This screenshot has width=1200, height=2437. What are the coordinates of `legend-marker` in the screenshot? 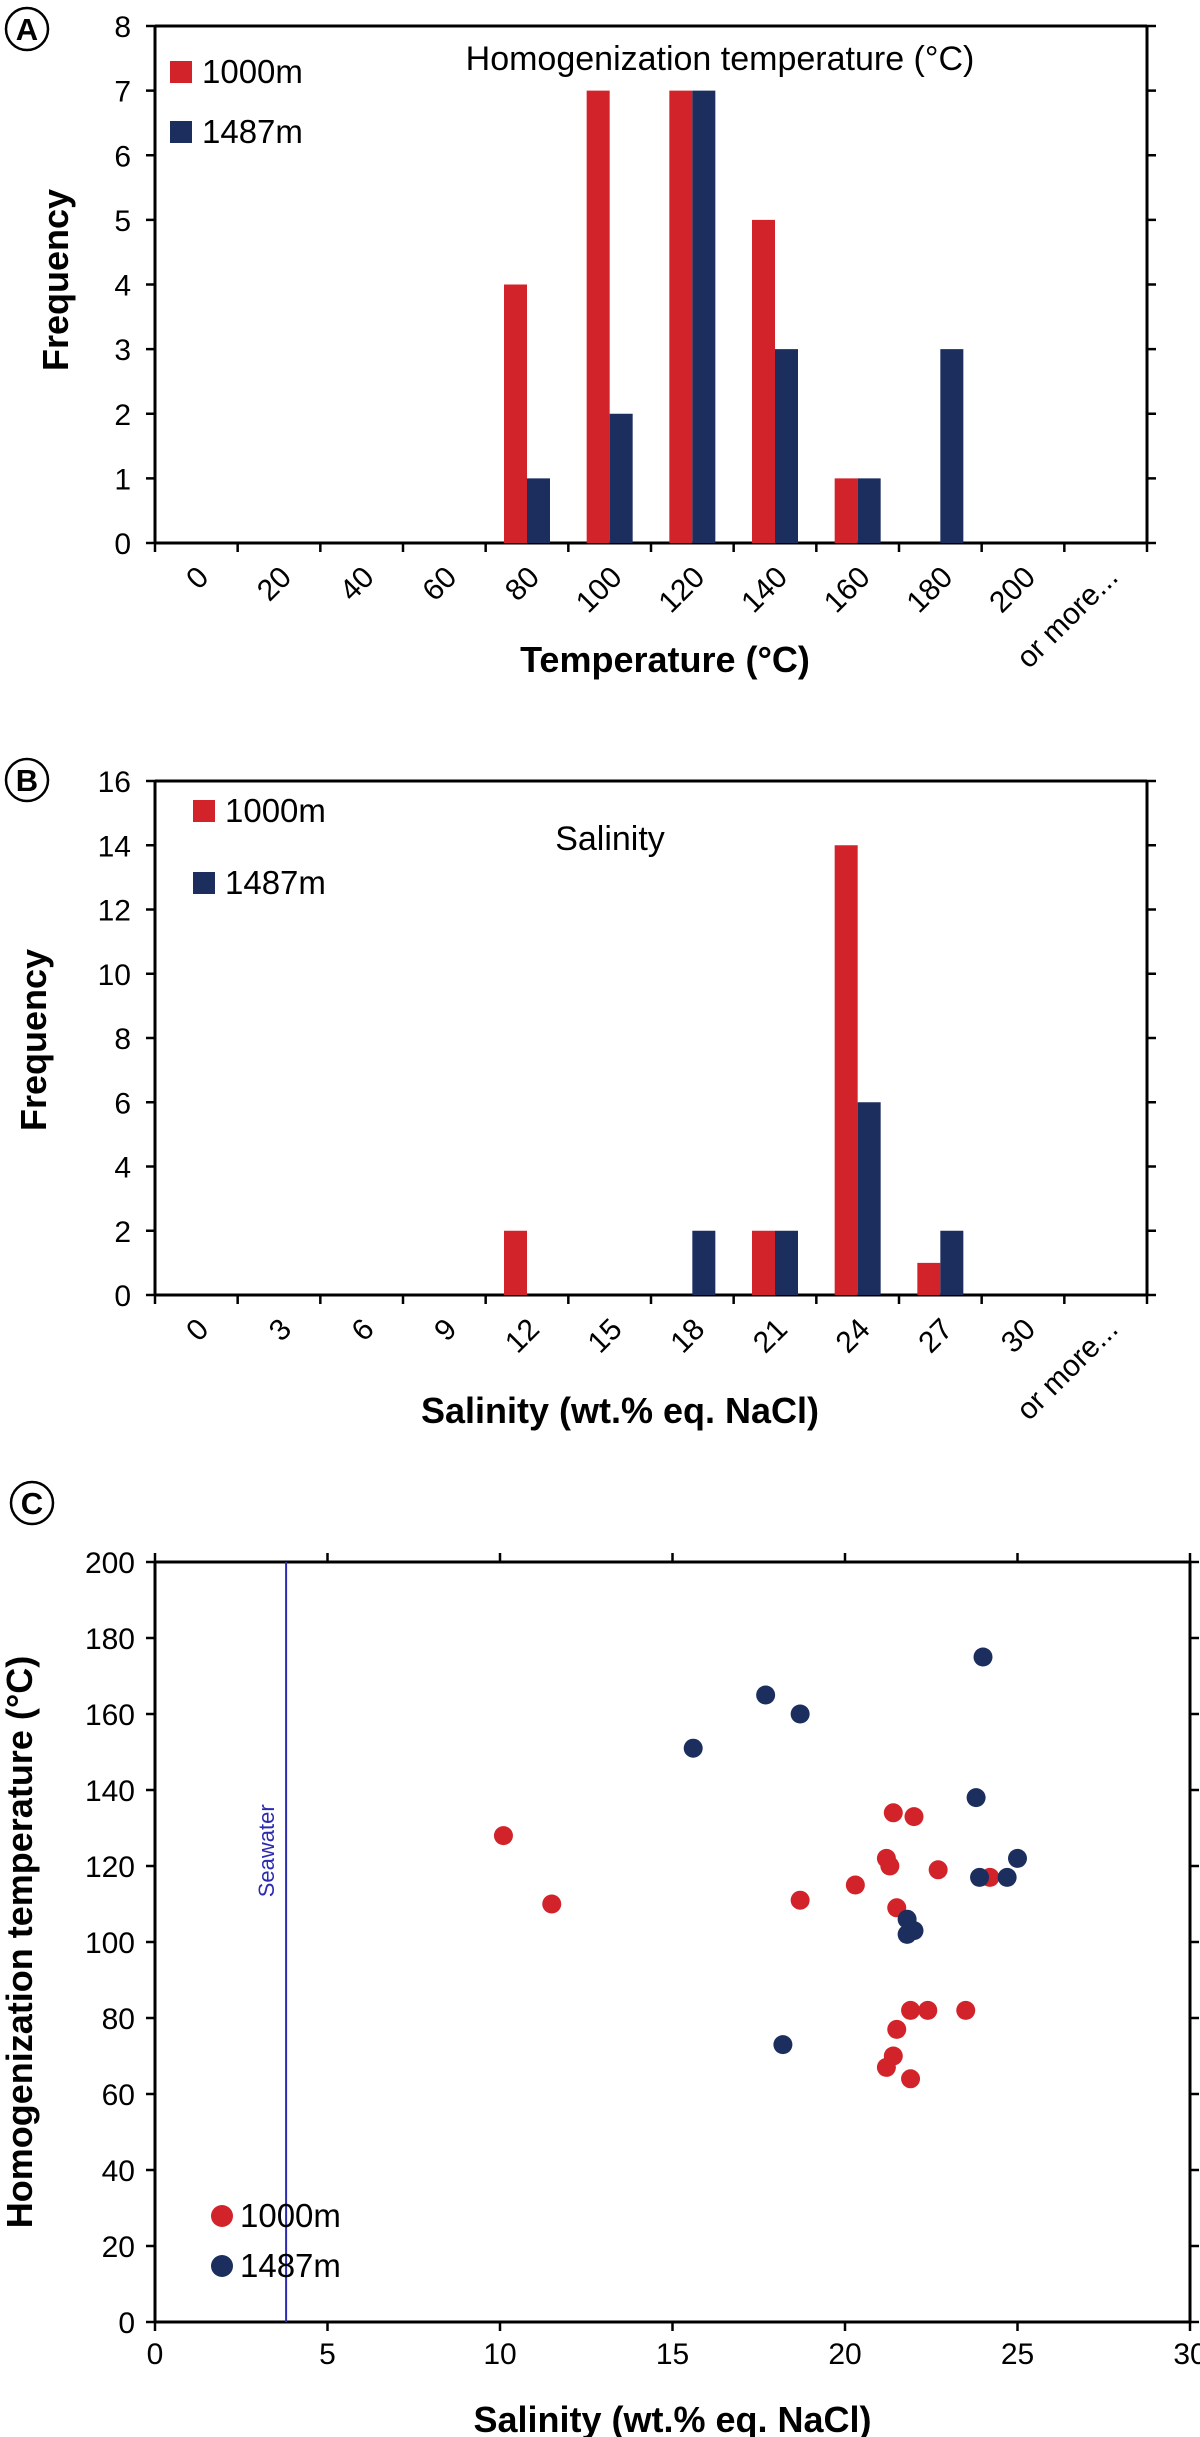 It's located at (222, 2216).